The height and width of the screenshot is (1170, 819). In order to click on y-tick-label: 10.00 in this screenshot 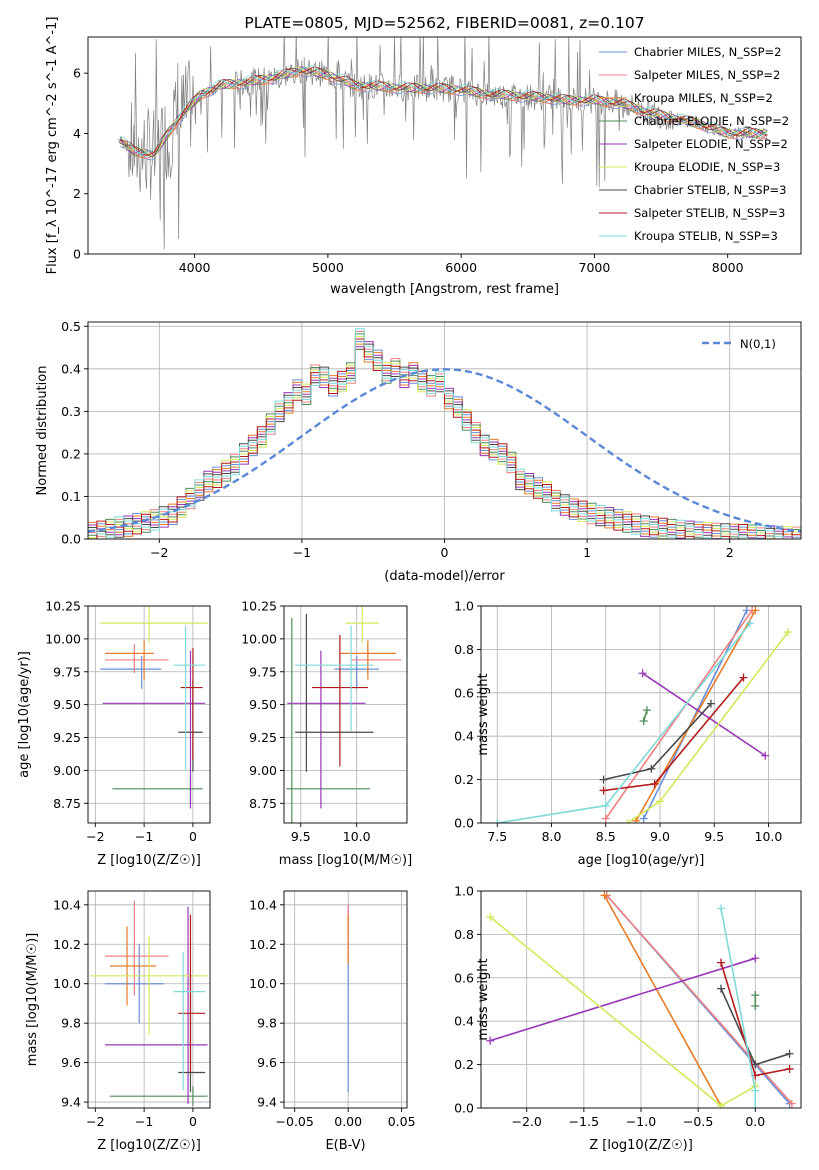, I will do `click(259, 638)`.